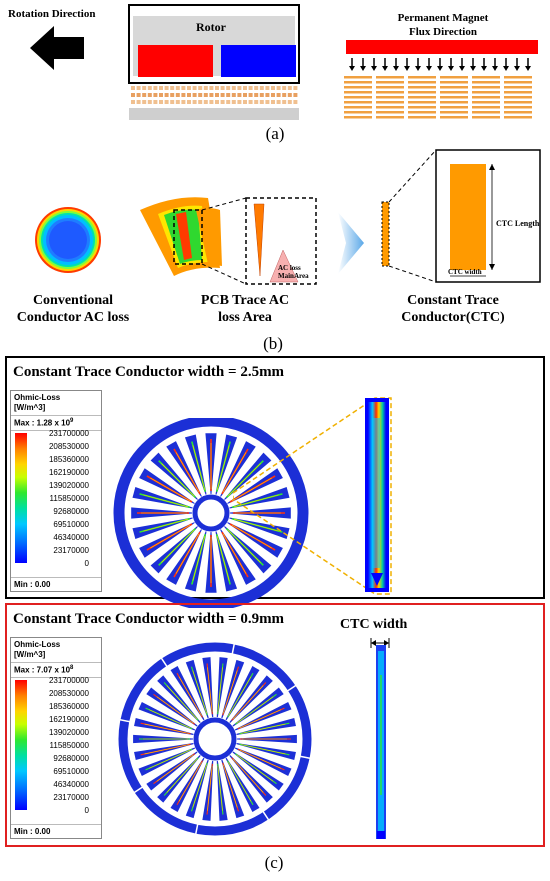 This screenshot has height=881, width=550. I want to click on pcb-trace-label-line2: loss Area, so click(245, 317).